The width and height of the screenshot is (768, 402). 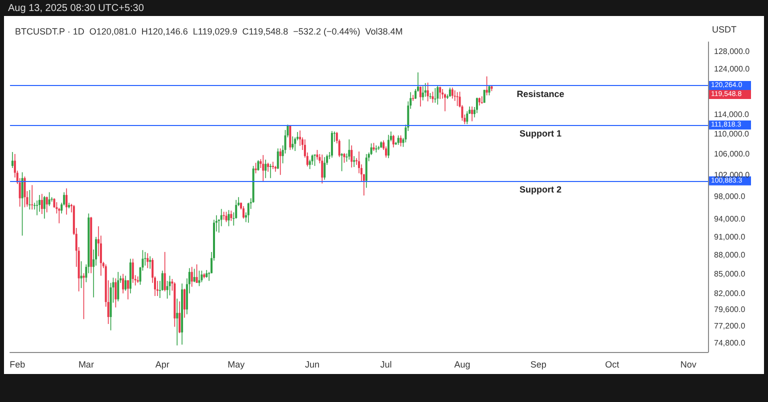 I want to click on x-tick-label: Mar, so click(x=86, y=365).